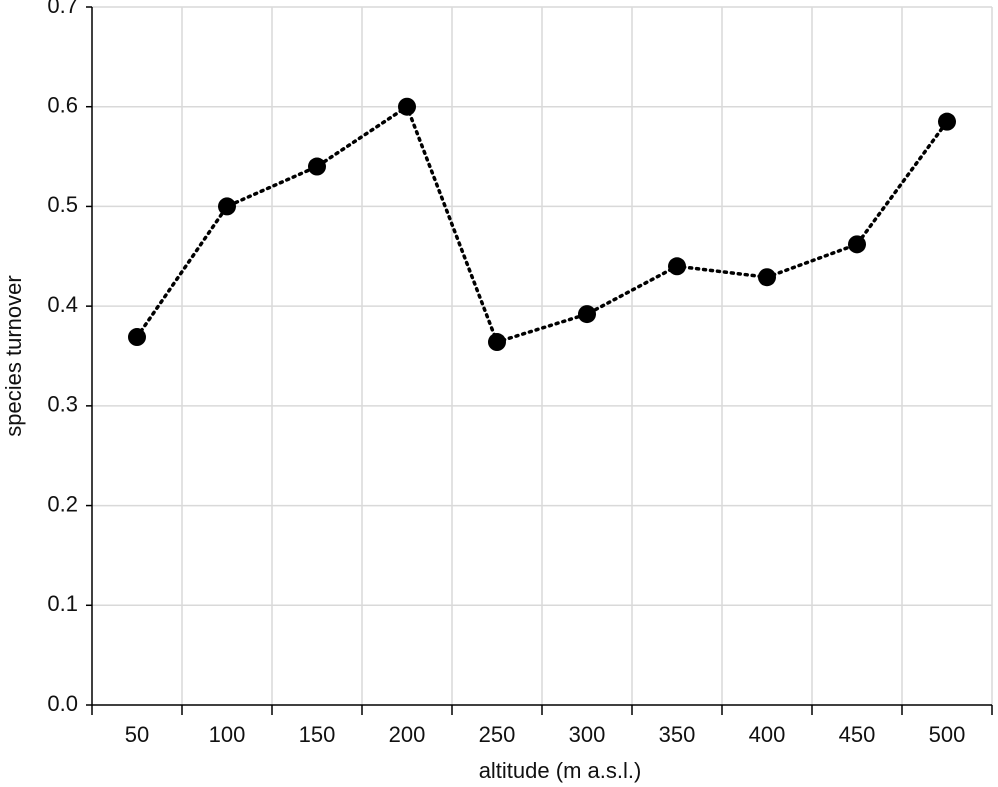 This screenshot has height=787, width=998. Describe the element at coordinates (407, 734) in the screenshot. I see `x-tick-label: 200` at that location.